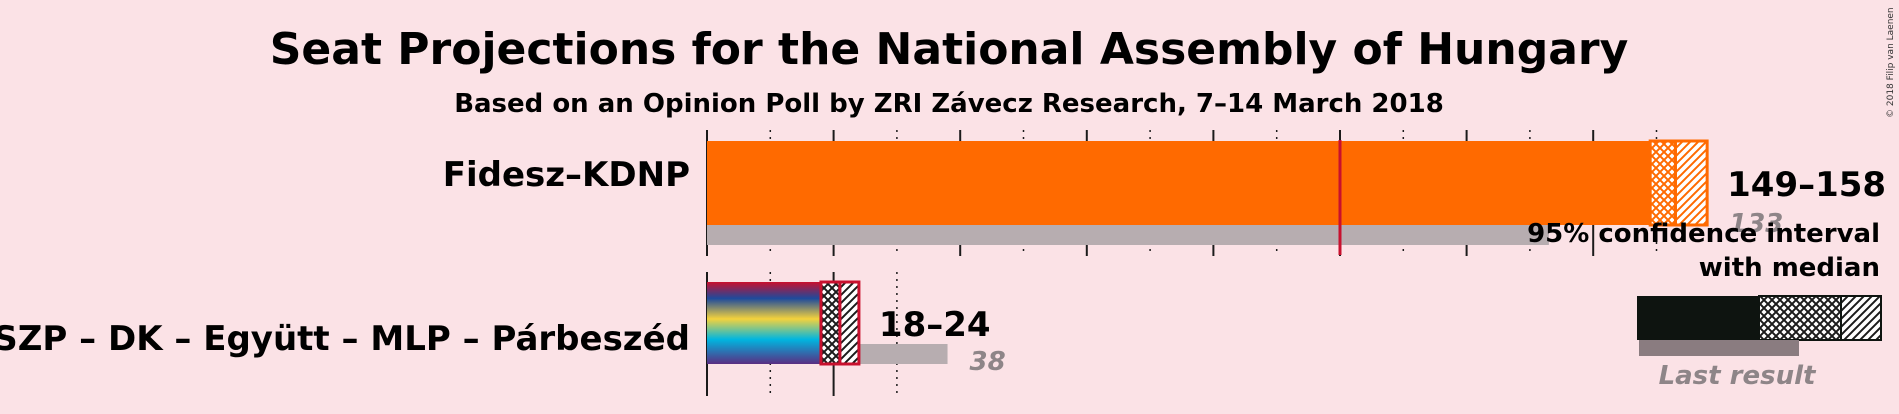 The image size is (1899, 414). I want to click on party-label: MSZP – DK – Együtt – MLP – Párbeszéd, so click(345, 339).